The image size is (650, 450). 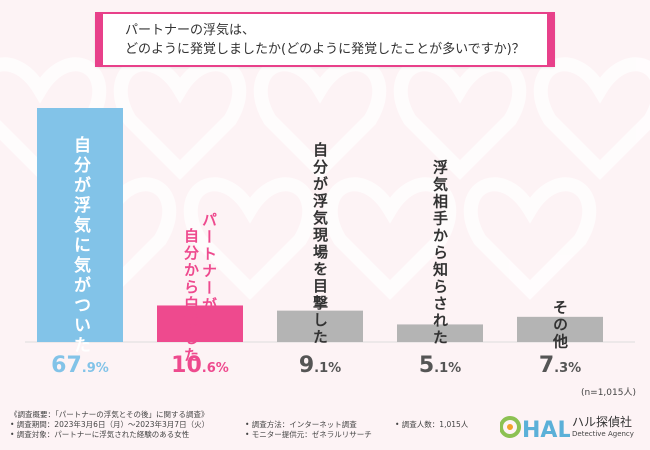 I want to click on survey-count: • 調査人数：1,015人, so click(x=432, y=424).